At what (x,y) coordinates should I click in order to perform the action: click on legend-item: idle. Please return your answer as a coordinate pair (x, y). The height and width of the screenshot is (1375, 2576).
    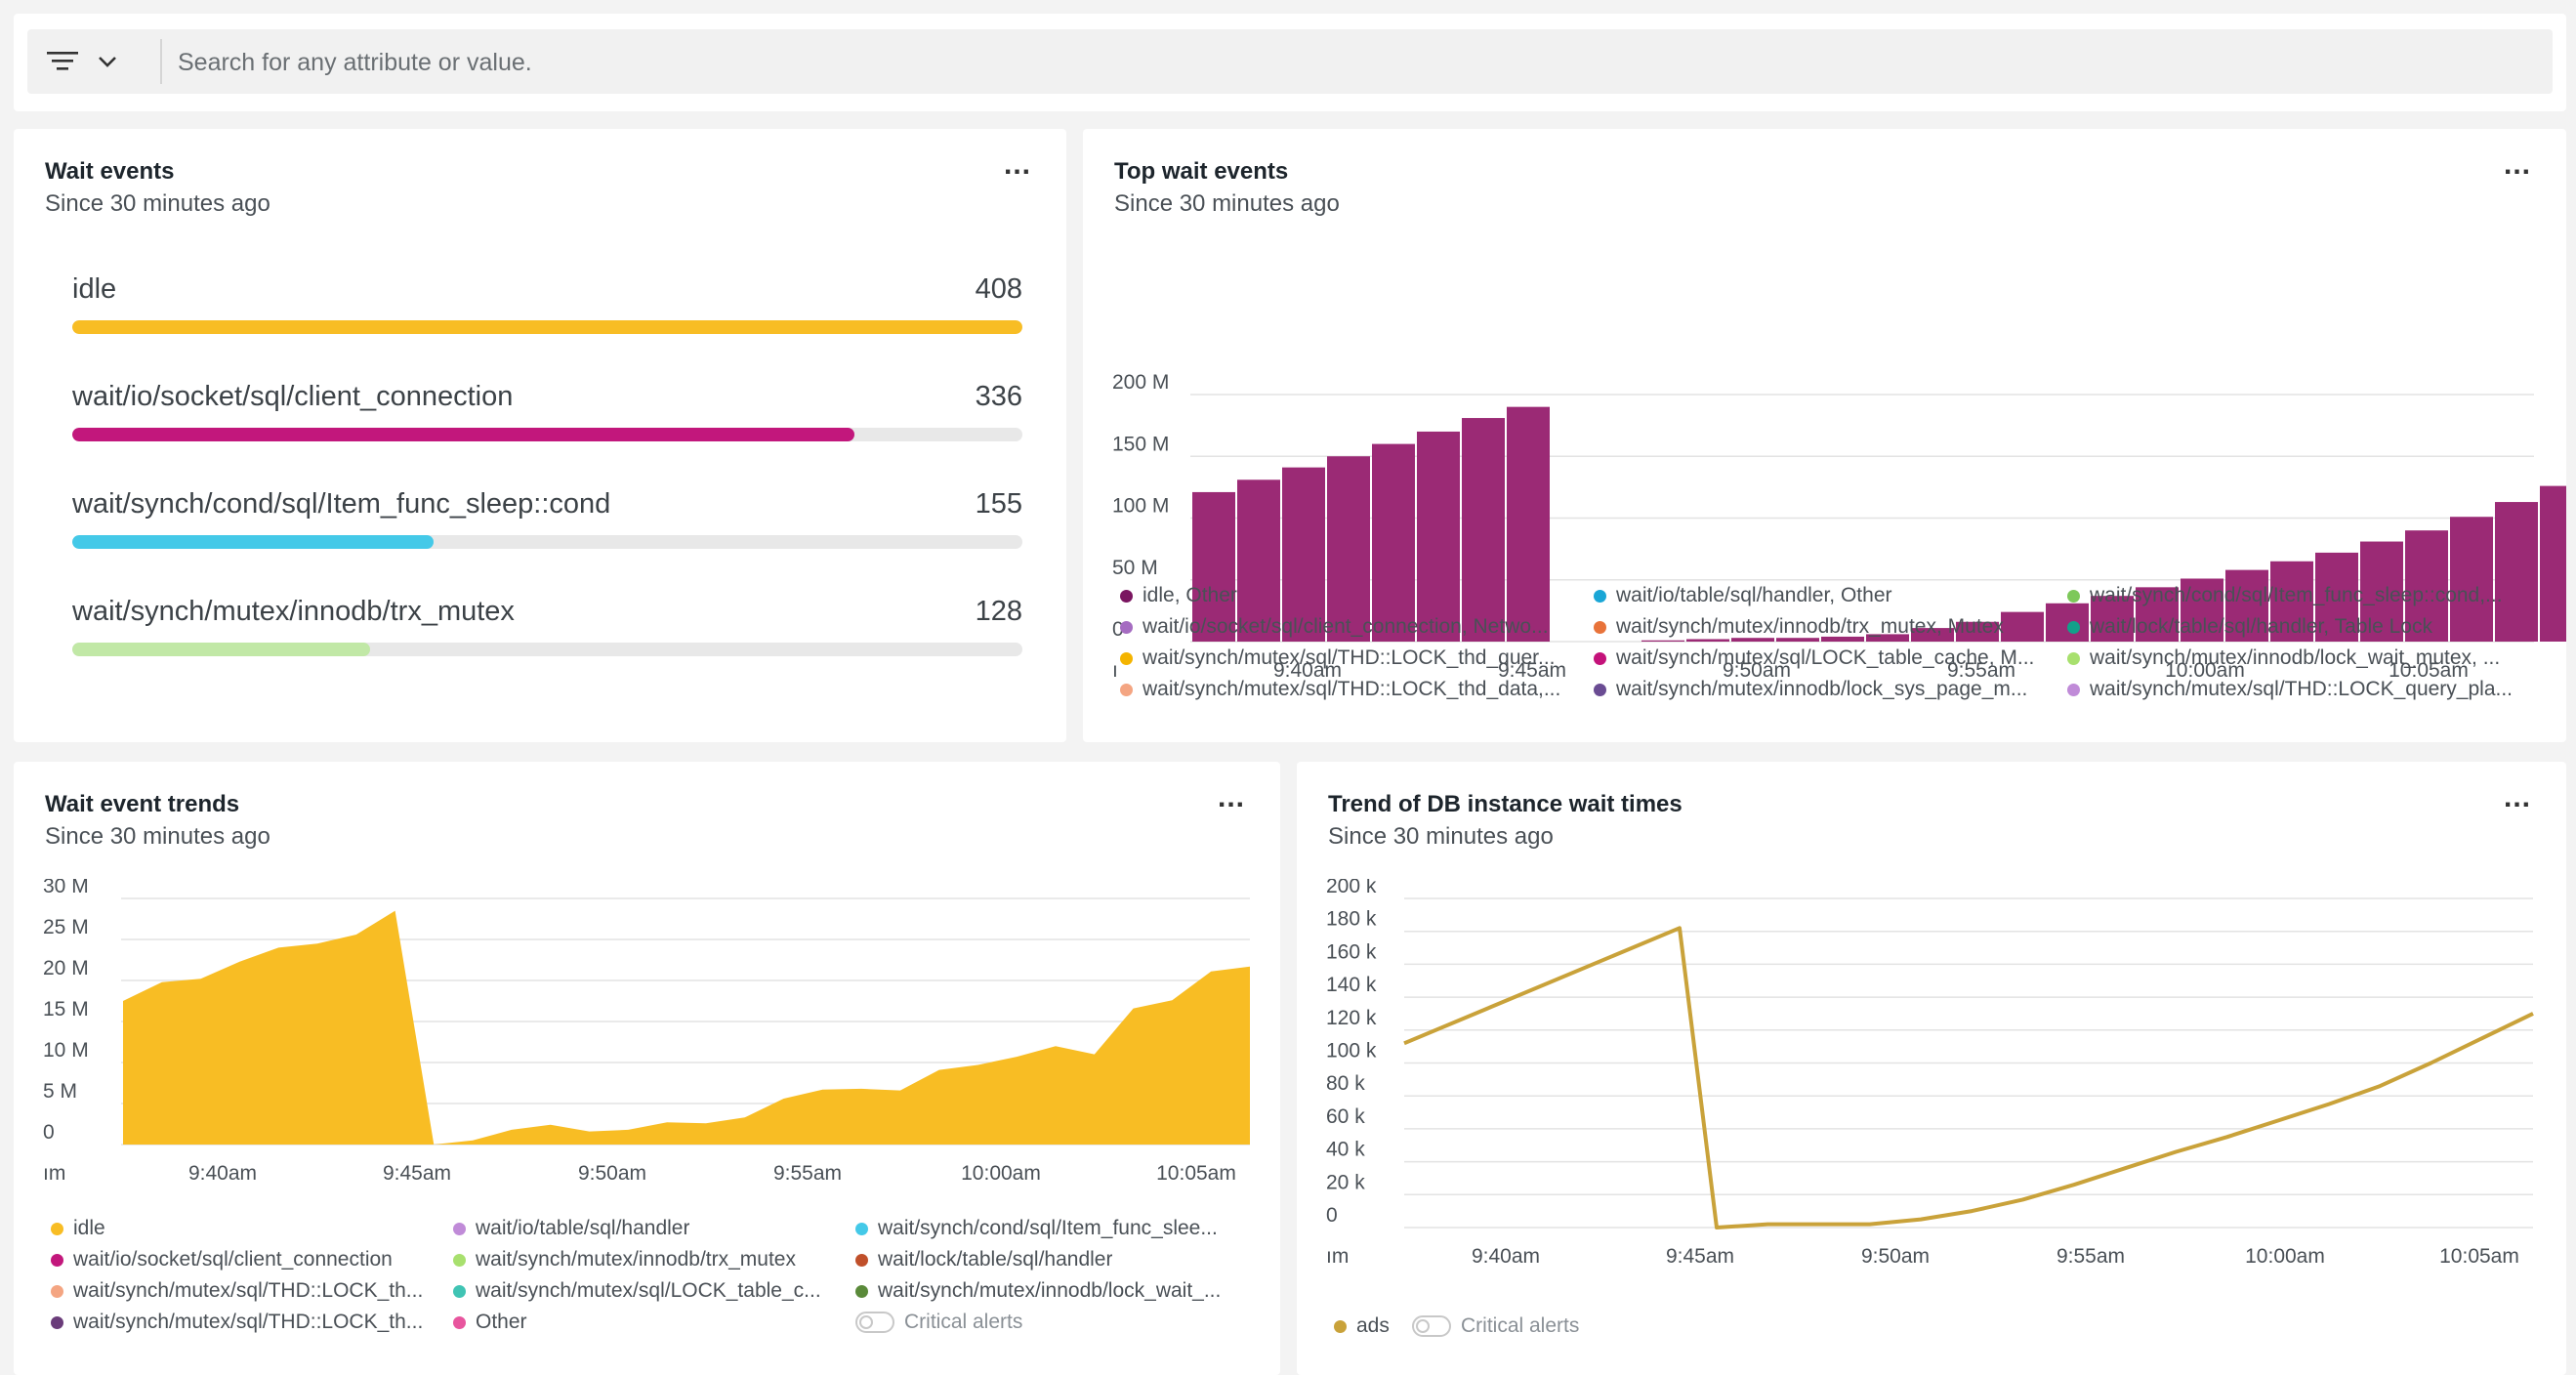
    Looking at the image, I should click on (244, 1228).